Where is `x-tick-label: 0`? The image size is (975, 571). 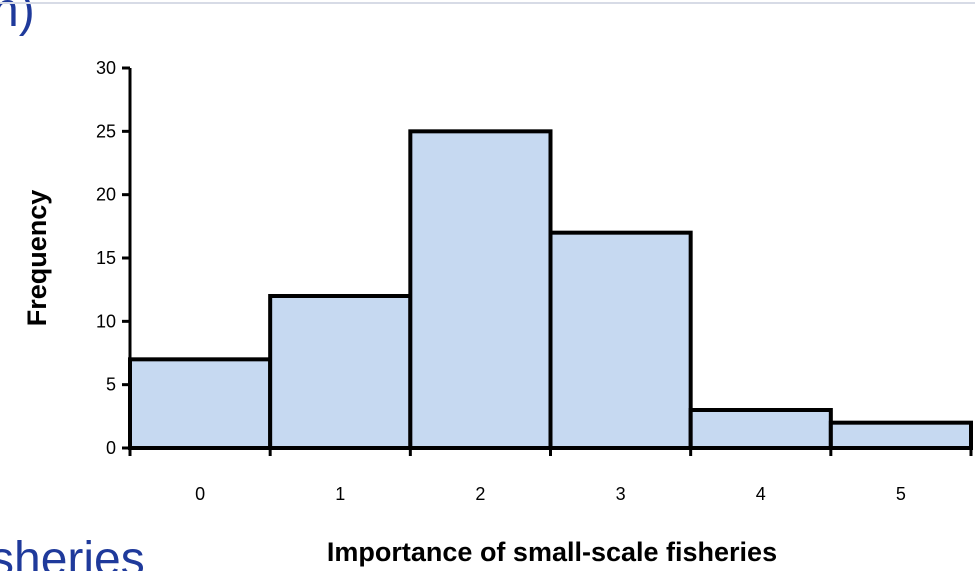
x-tick-label: 0 is located at coordinates (200, 494).